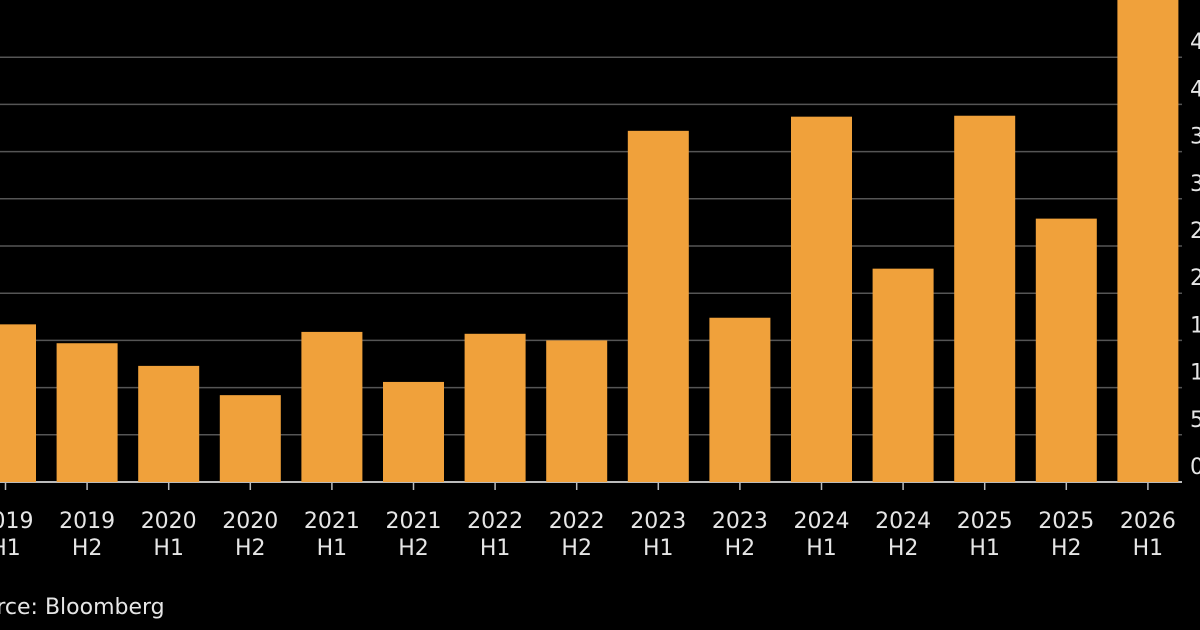 The width and height of the screenshot is (1200, 630). What do you see at coordinates (577, 535) in the screenshot?
I see `x-tick-label: 2022 H2` at bounding box center [577, 535].